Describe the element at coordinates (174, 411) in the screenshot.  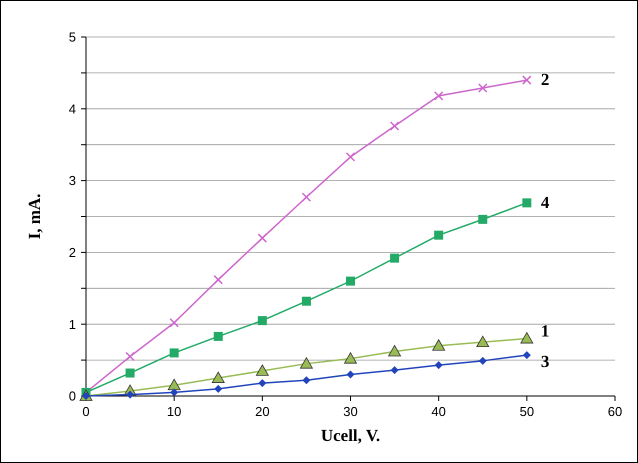
I see `x-tick-label: 10` at that location.